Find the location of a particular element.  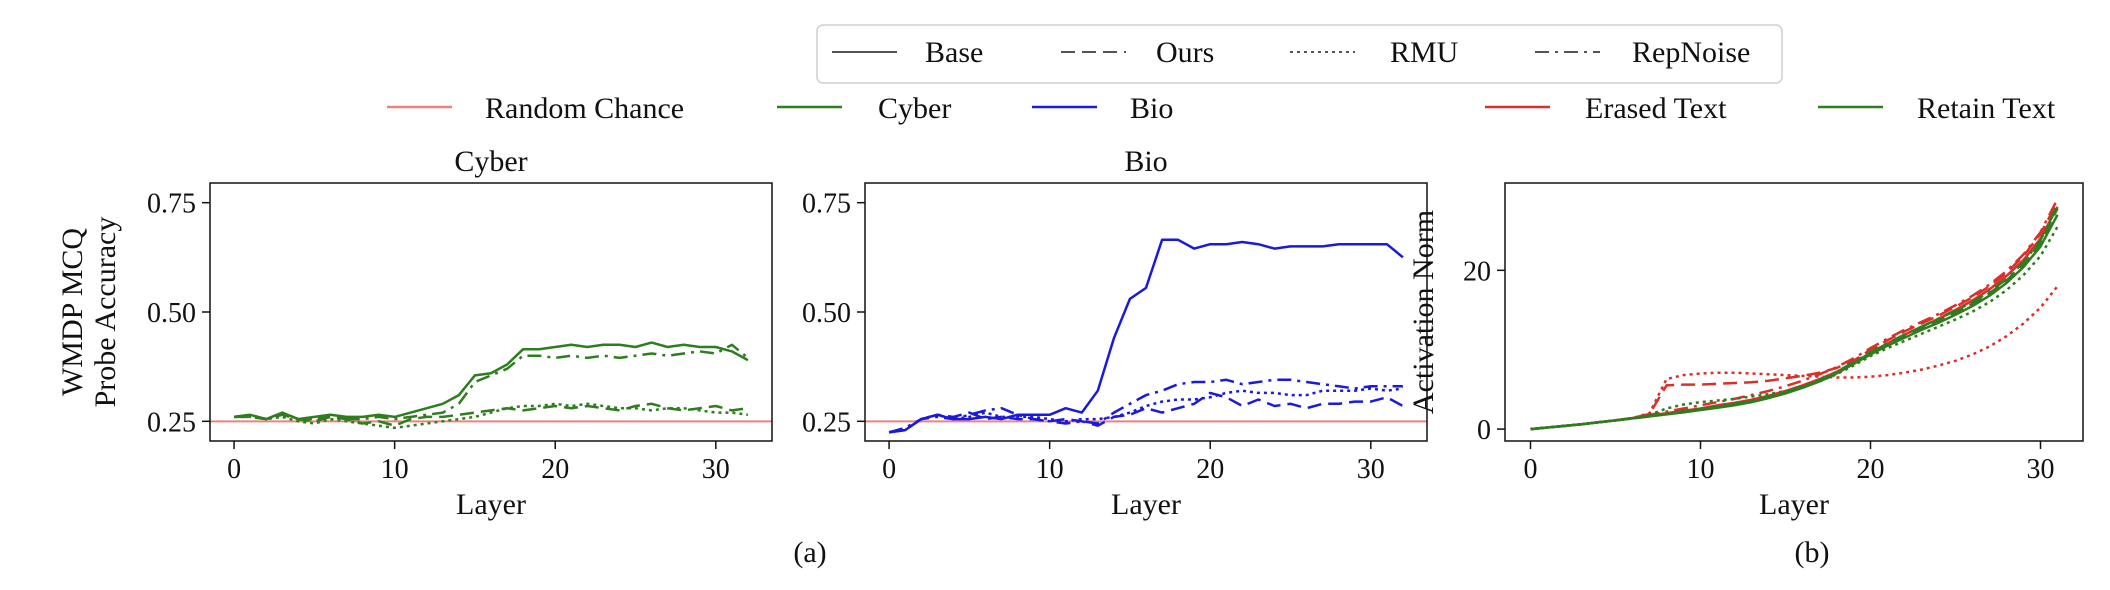

series-cyber-ours is located at coordinates (491, 414).